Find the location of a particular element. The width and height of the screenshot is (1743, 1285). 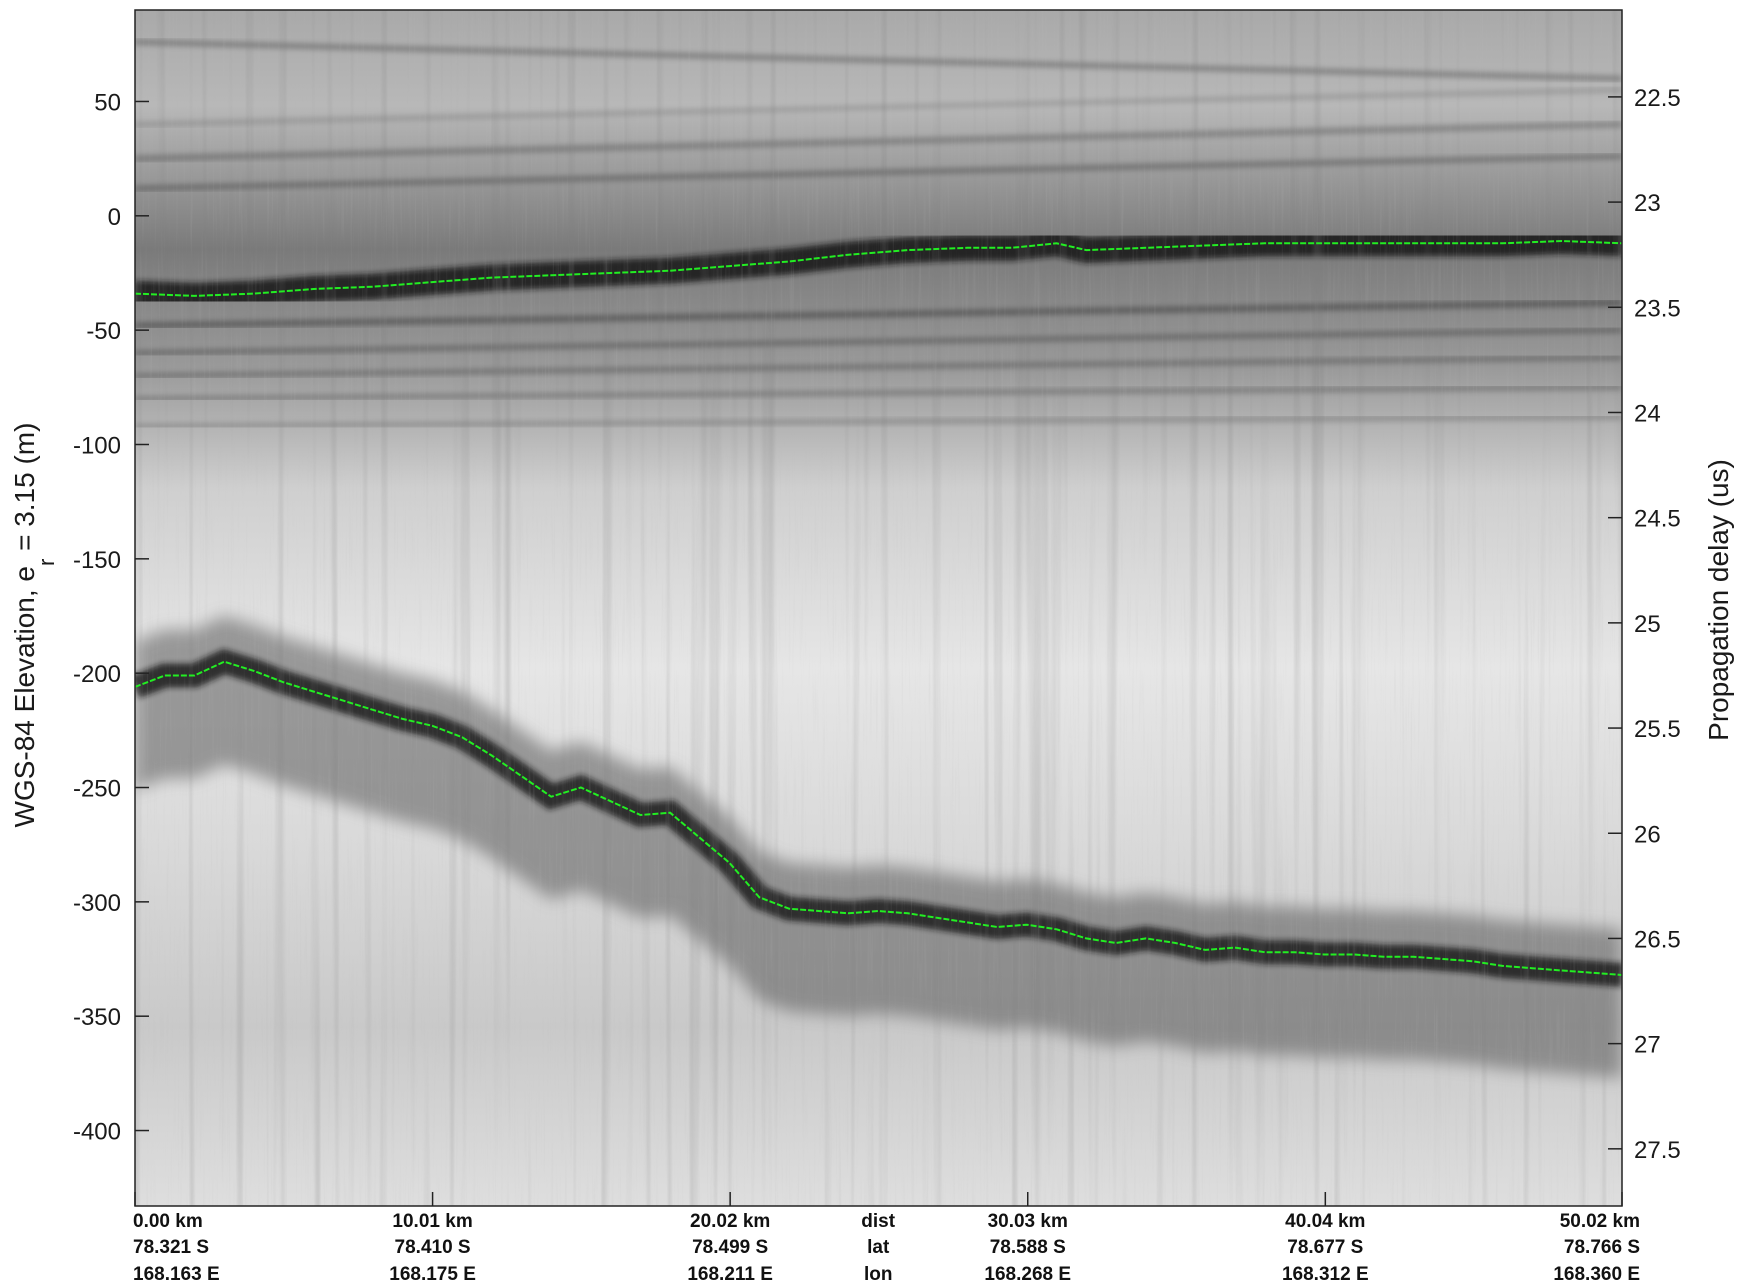

left-axis-title-subscript: r is located at coordinates (46, 562).